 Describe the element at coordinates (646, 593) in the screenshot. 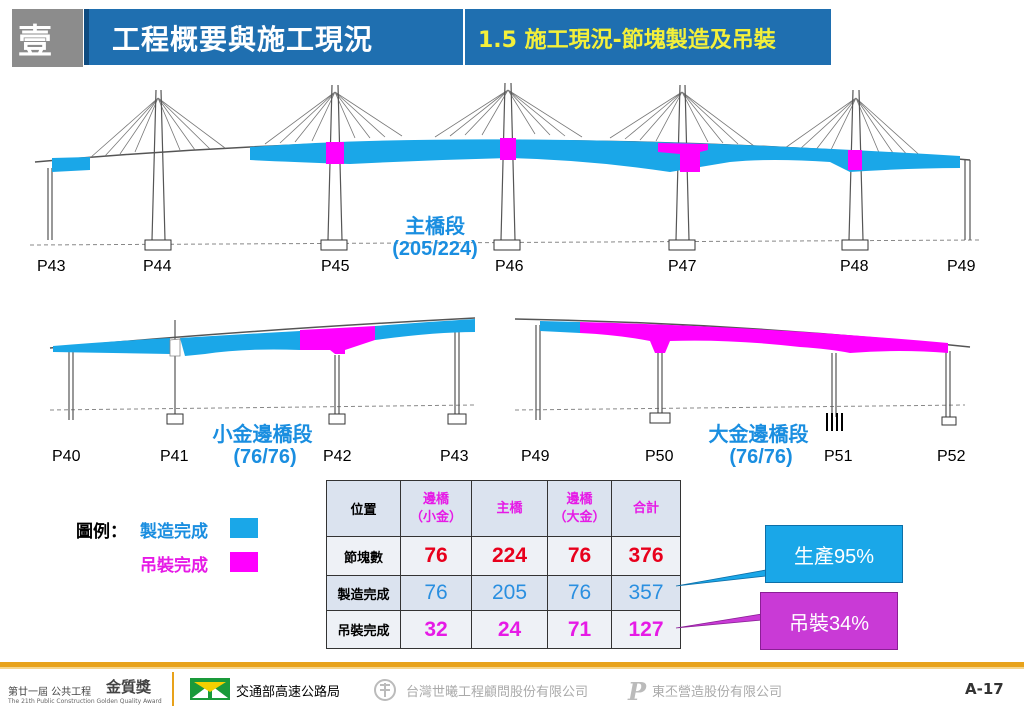

I see `table-cell: 357` at that location.